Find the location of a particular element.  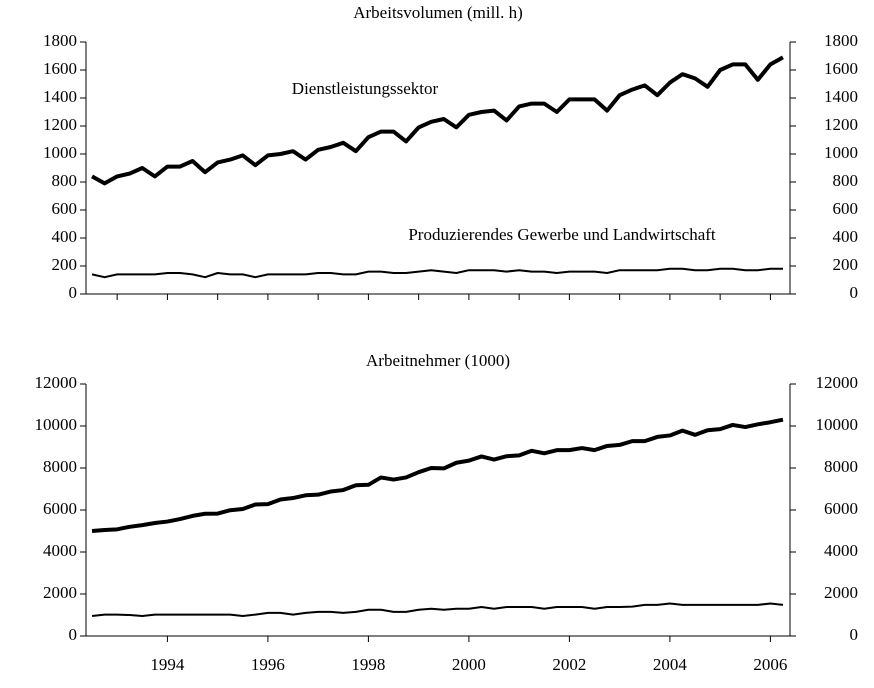

y-tick-label: 1800 is located at coordinates (60, 40).